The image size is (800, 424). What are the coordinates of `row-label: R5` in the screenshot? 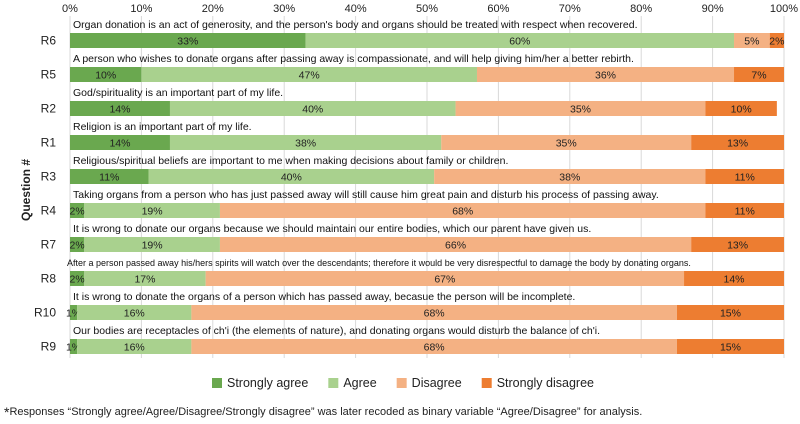 It's located at (49, 75).